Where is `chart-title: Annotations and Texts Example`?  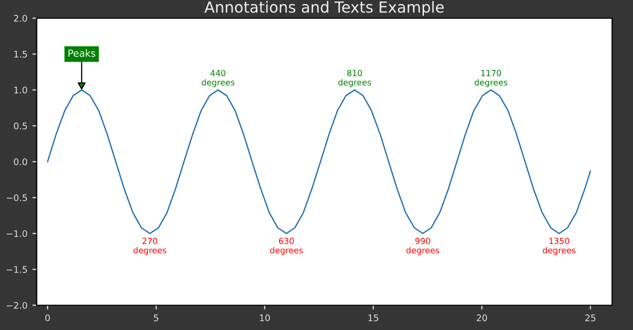
chart-title: Annotations and Texts Example is located at coordinates (324, 8).